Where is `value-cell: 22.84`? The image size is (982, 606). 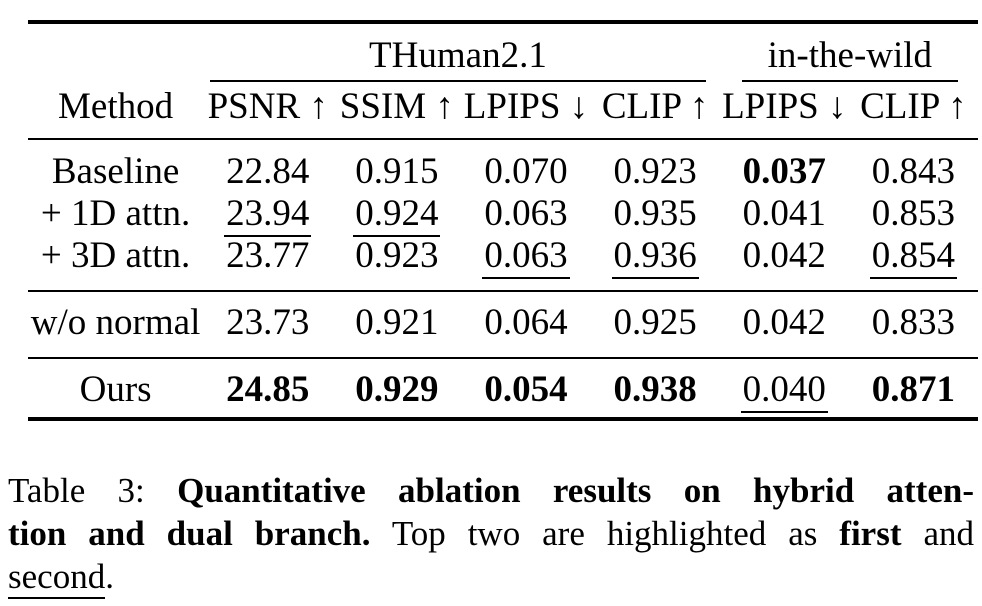 value-cell: 22.84 is located at coordinates (267, 166).